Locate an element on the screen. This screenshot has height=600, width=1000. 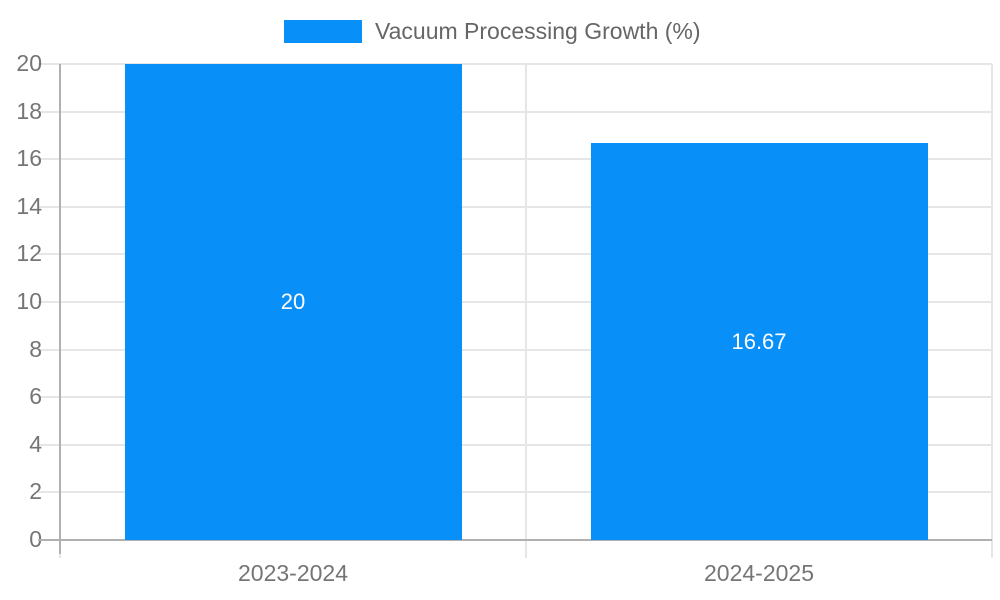
y-tick-label: 20 is located at coordinates (29, 63).